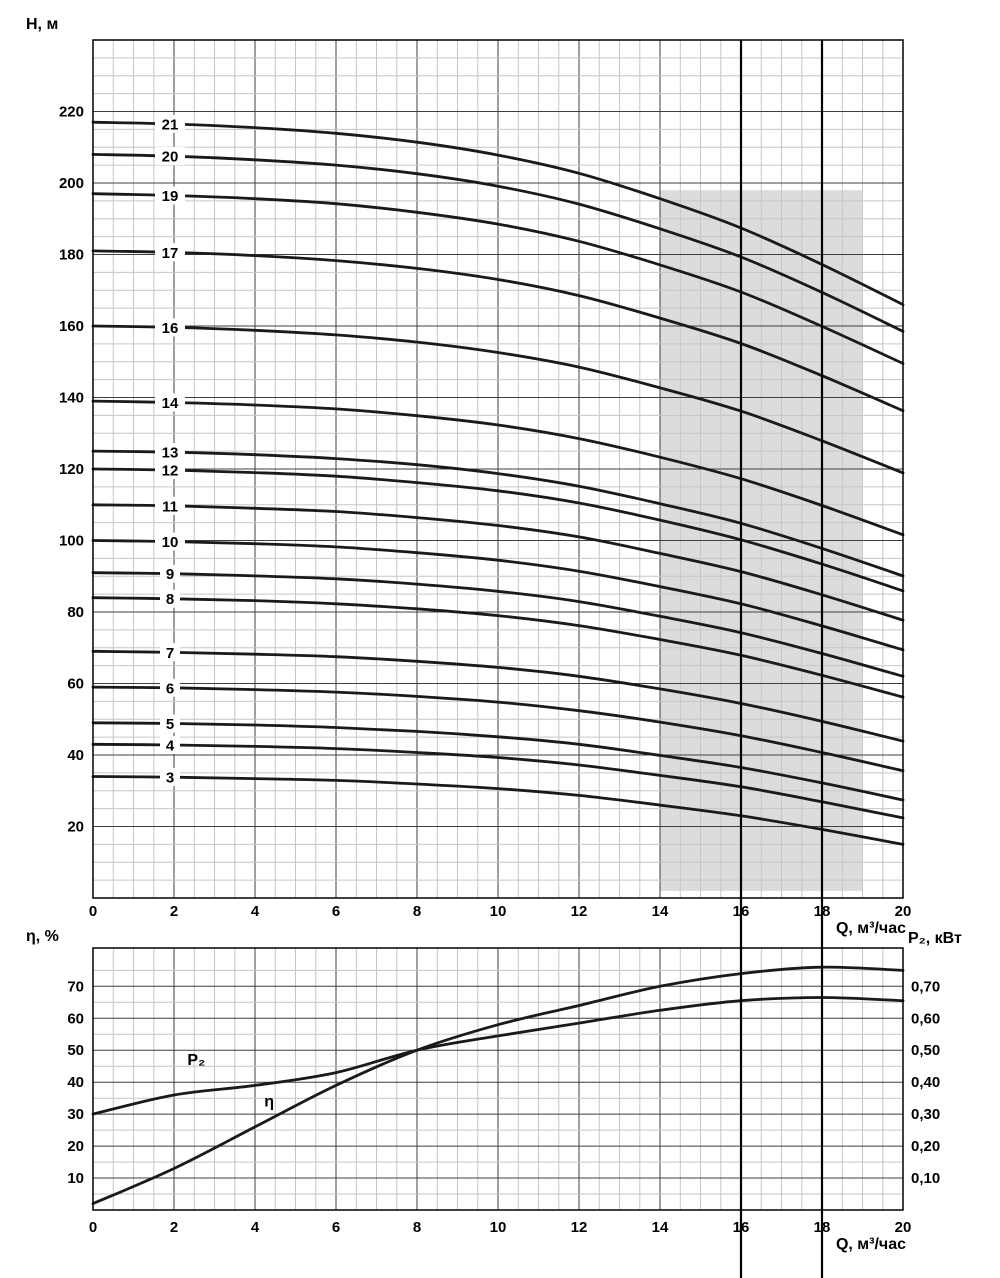 The width and height of the screenshot is (1000, 1278). Describe the element at coordinates (71, 398) in the screenshot. I see `head-y-tick-label: 140` at that location.